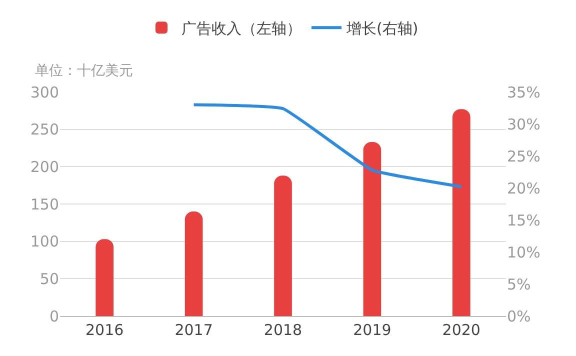 This screenshot has width=576, height=356. What do you see at coordinates (193, 330) in the screenshot?
I see `x-tick-label: 2017` at bounding box center [193, 330].